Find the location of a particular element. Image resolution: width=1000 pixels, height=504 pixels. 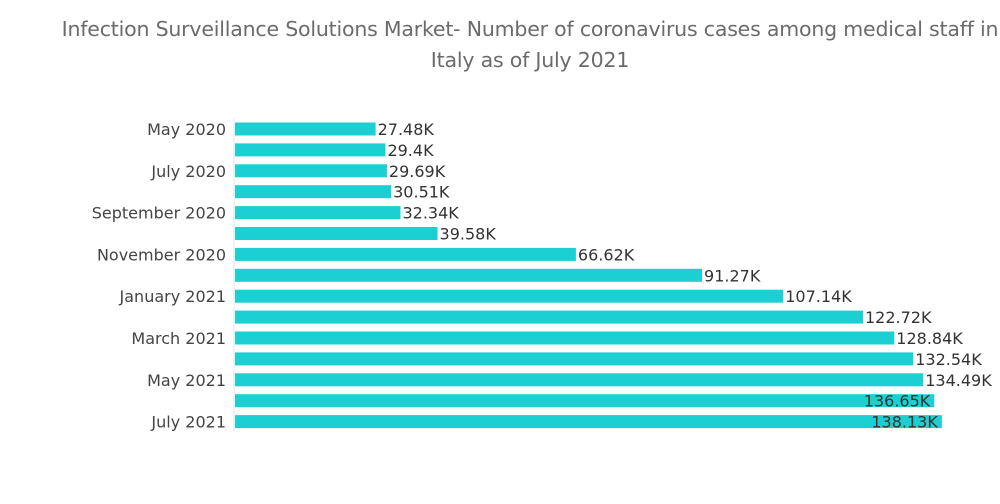

data-label: 29.69K is located at coordinates (417, 171).